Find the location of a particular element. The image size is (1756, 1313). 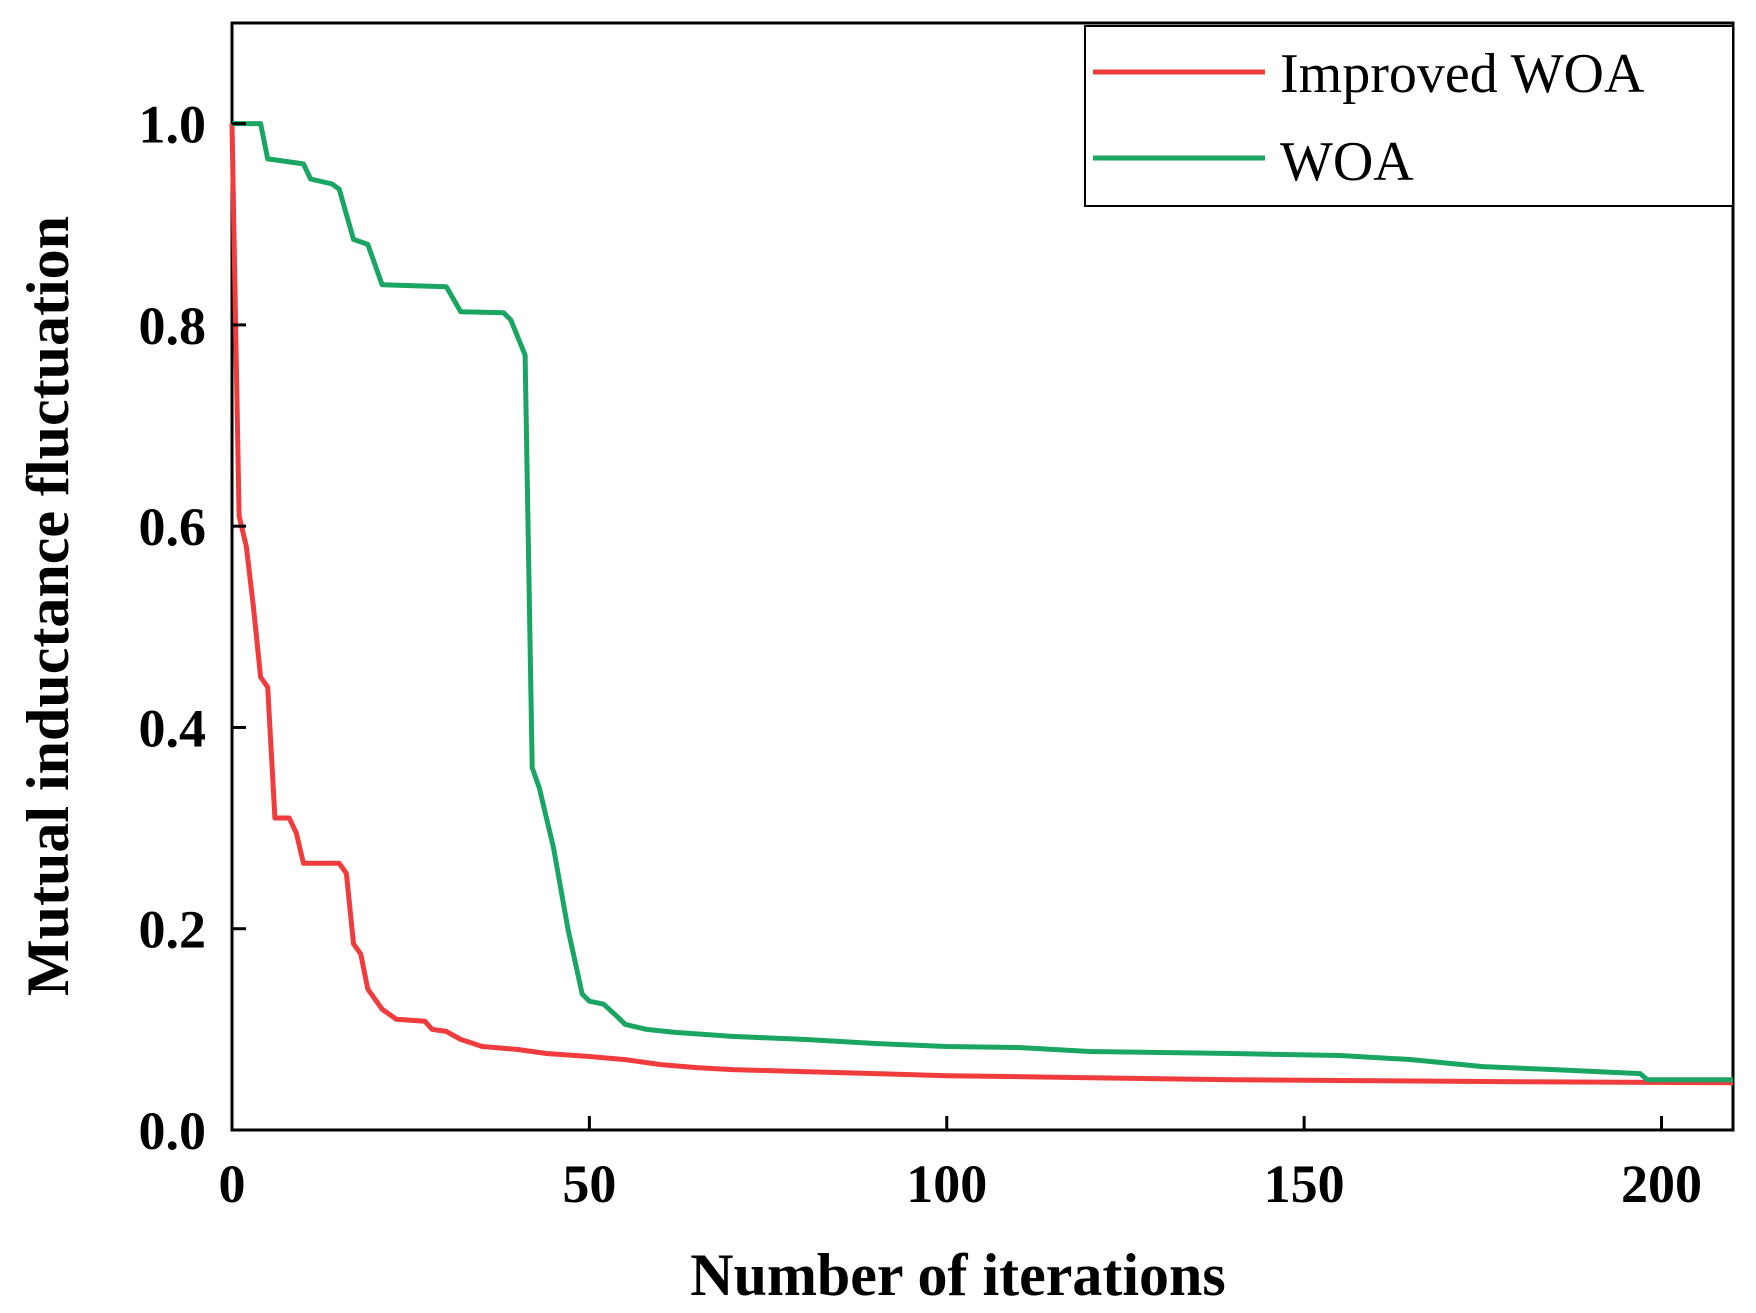

y-axis-ticks: 0.0 0.2 0.4 0.6 0.8 1.0 is located at coordinates (192, 628).